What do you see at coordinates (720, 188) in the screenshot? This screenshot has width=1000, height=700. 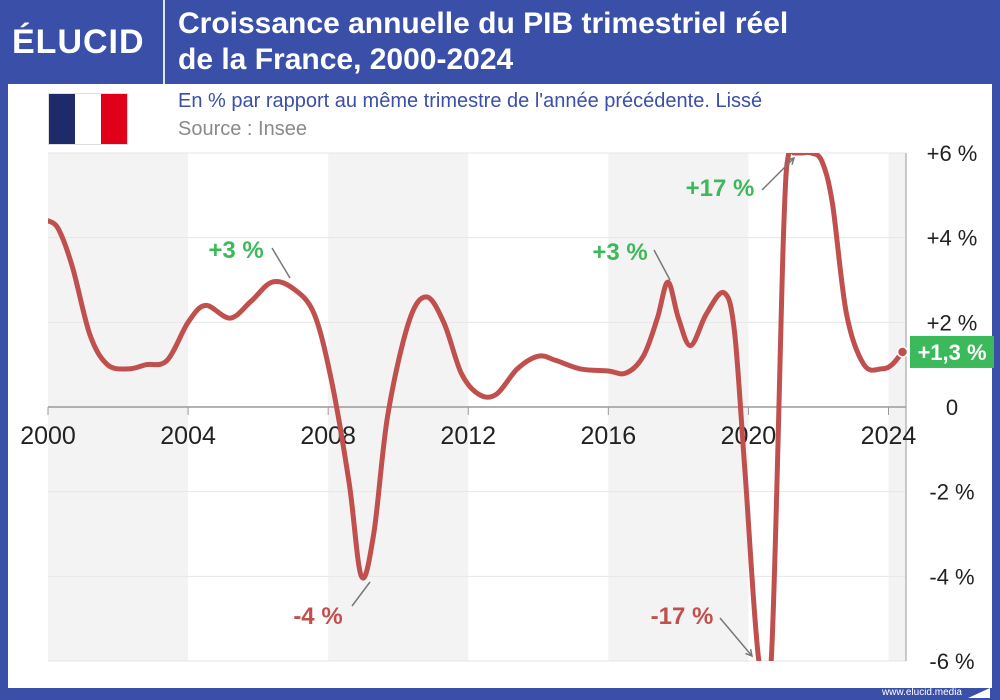 I see `annotation-label: +17 %` at bounding box center [720, 188].